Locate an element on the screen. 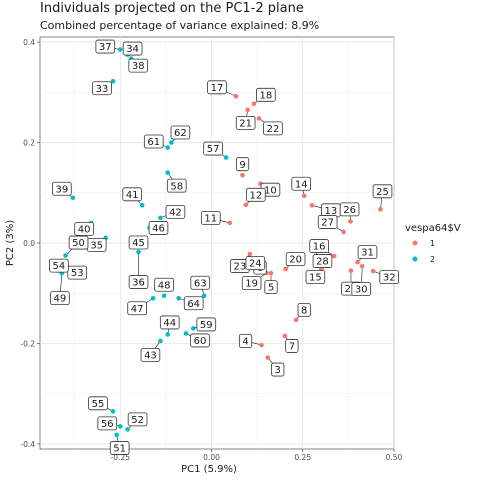 This screenshot has width=480, height=480. point-label-14: 14 is located at coordinates (301, 183).